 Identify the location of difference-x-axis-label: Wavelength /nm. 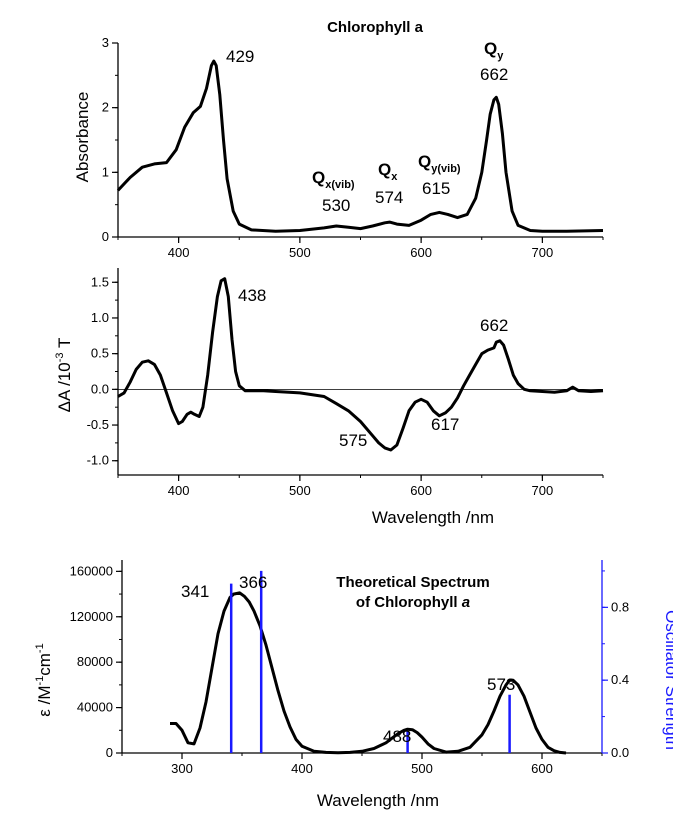
(433, 517).